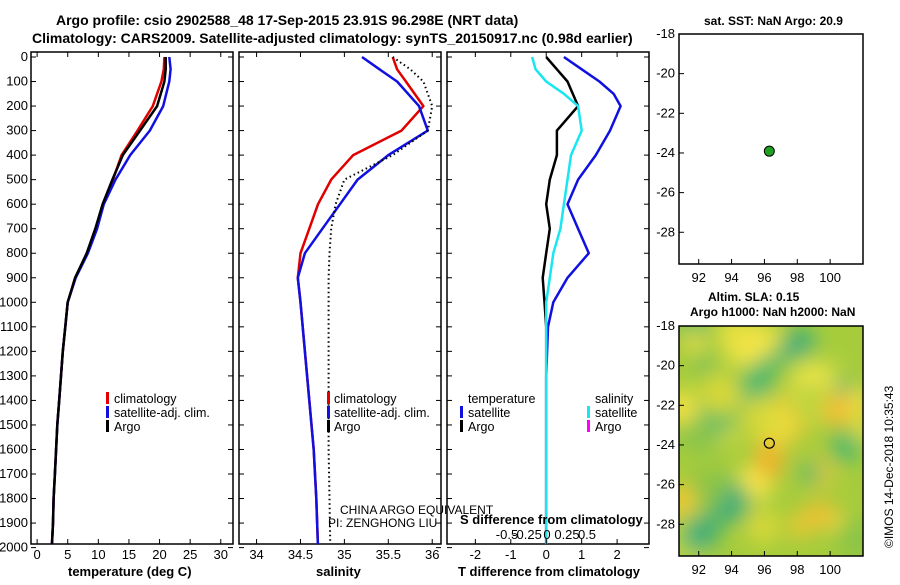  I want to click on legend-swatch-temp-satellite, so click(461, 412).